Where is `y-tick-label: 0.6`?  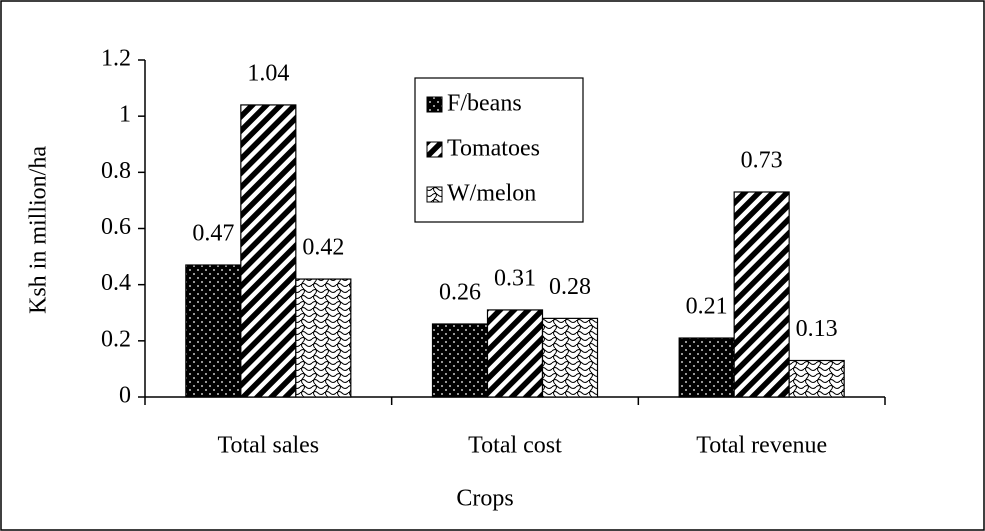 y-tick-label: 0.6 is located at coordinates (116, 227).